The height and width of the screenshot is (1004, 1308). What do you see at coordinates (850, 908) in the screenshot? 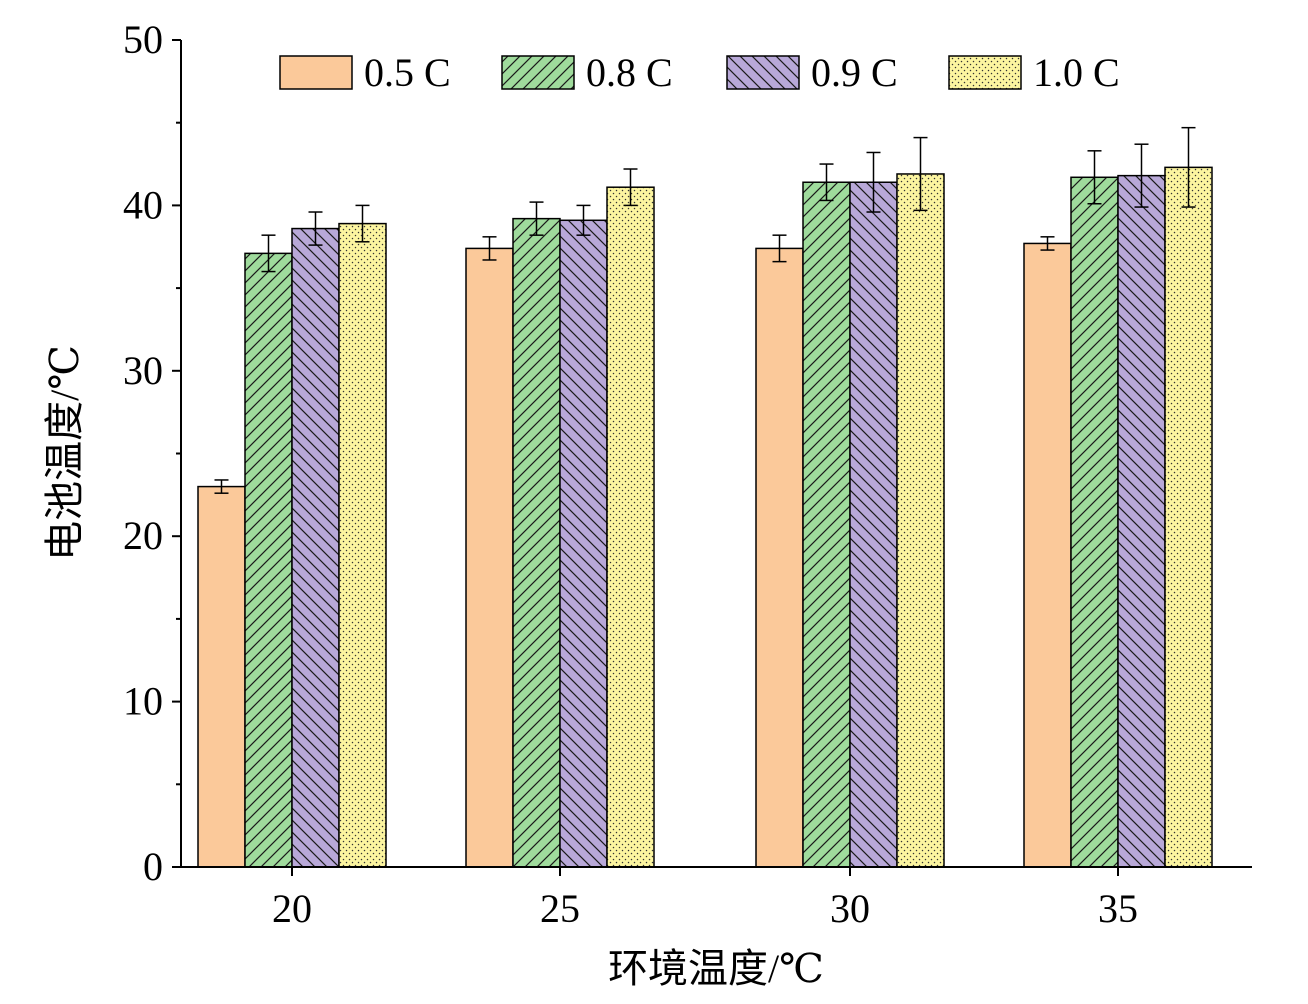
I see `x-tick-label: 30` at bounding box center [850, 908].